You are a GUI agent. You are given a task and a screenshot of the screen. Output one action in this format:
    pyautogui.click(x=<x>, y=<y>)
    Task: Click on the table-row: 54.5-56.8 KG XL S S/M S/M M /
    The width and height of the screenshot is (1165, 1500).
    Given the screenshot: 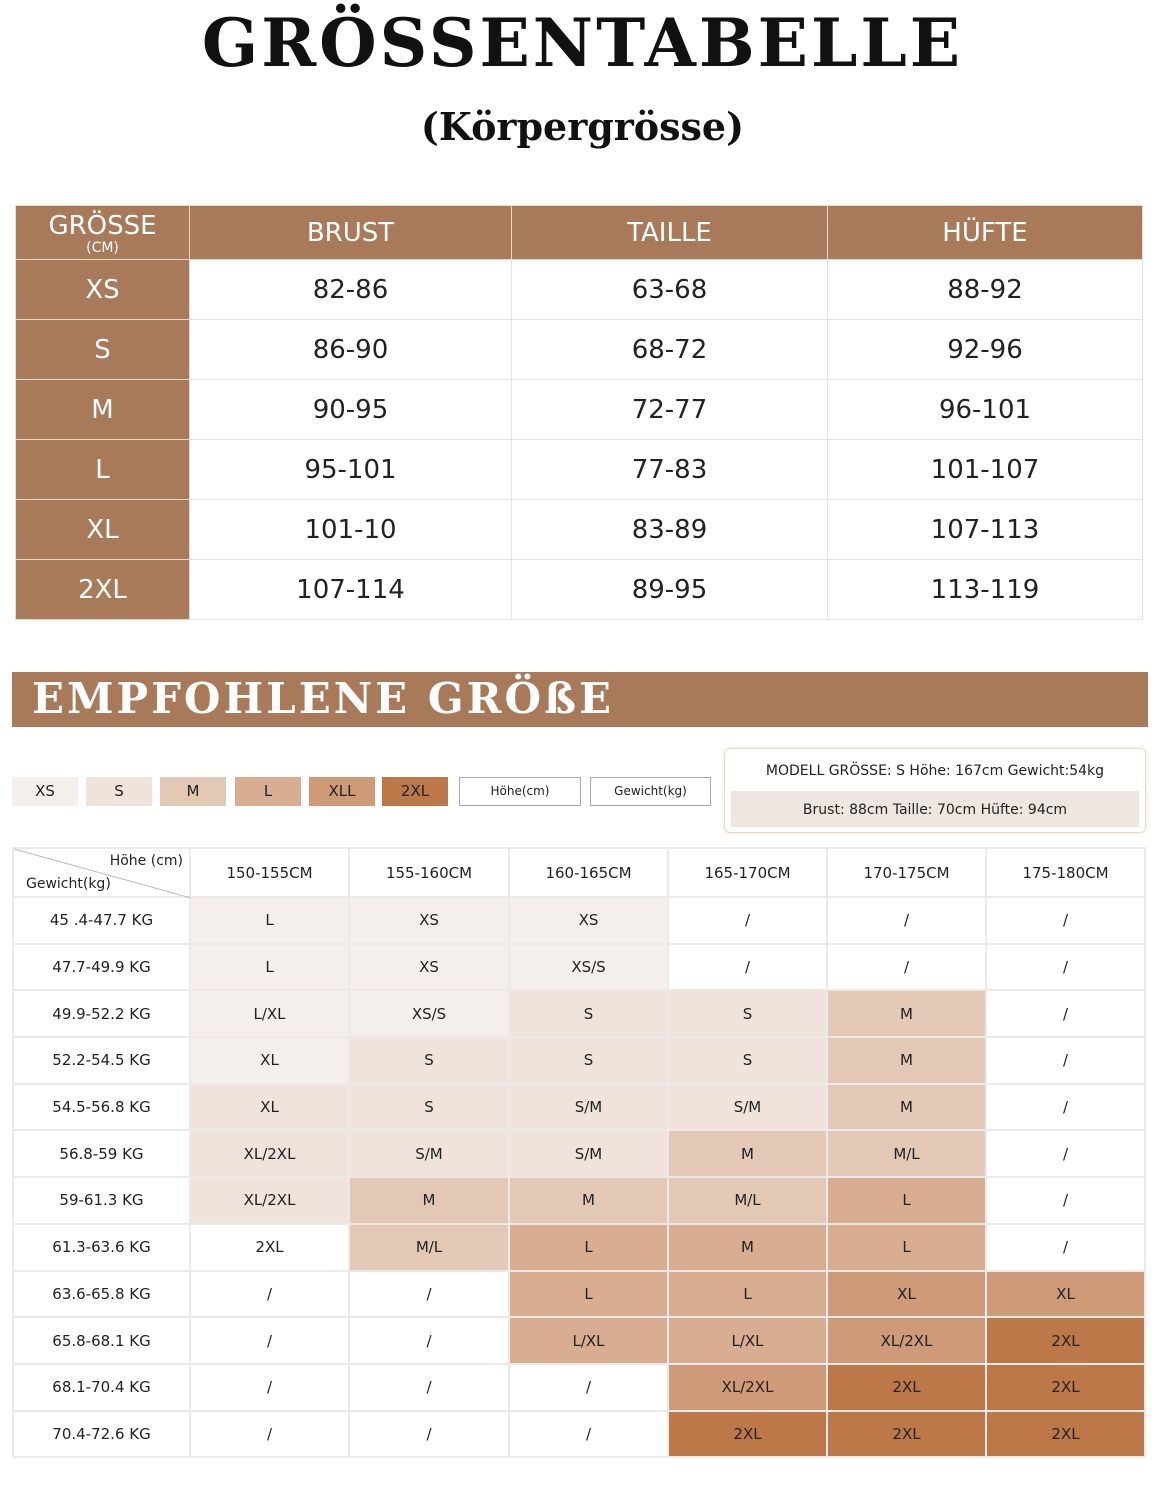 What is the action you would take?
    pyautogui.click(x=579, y=1107)
    